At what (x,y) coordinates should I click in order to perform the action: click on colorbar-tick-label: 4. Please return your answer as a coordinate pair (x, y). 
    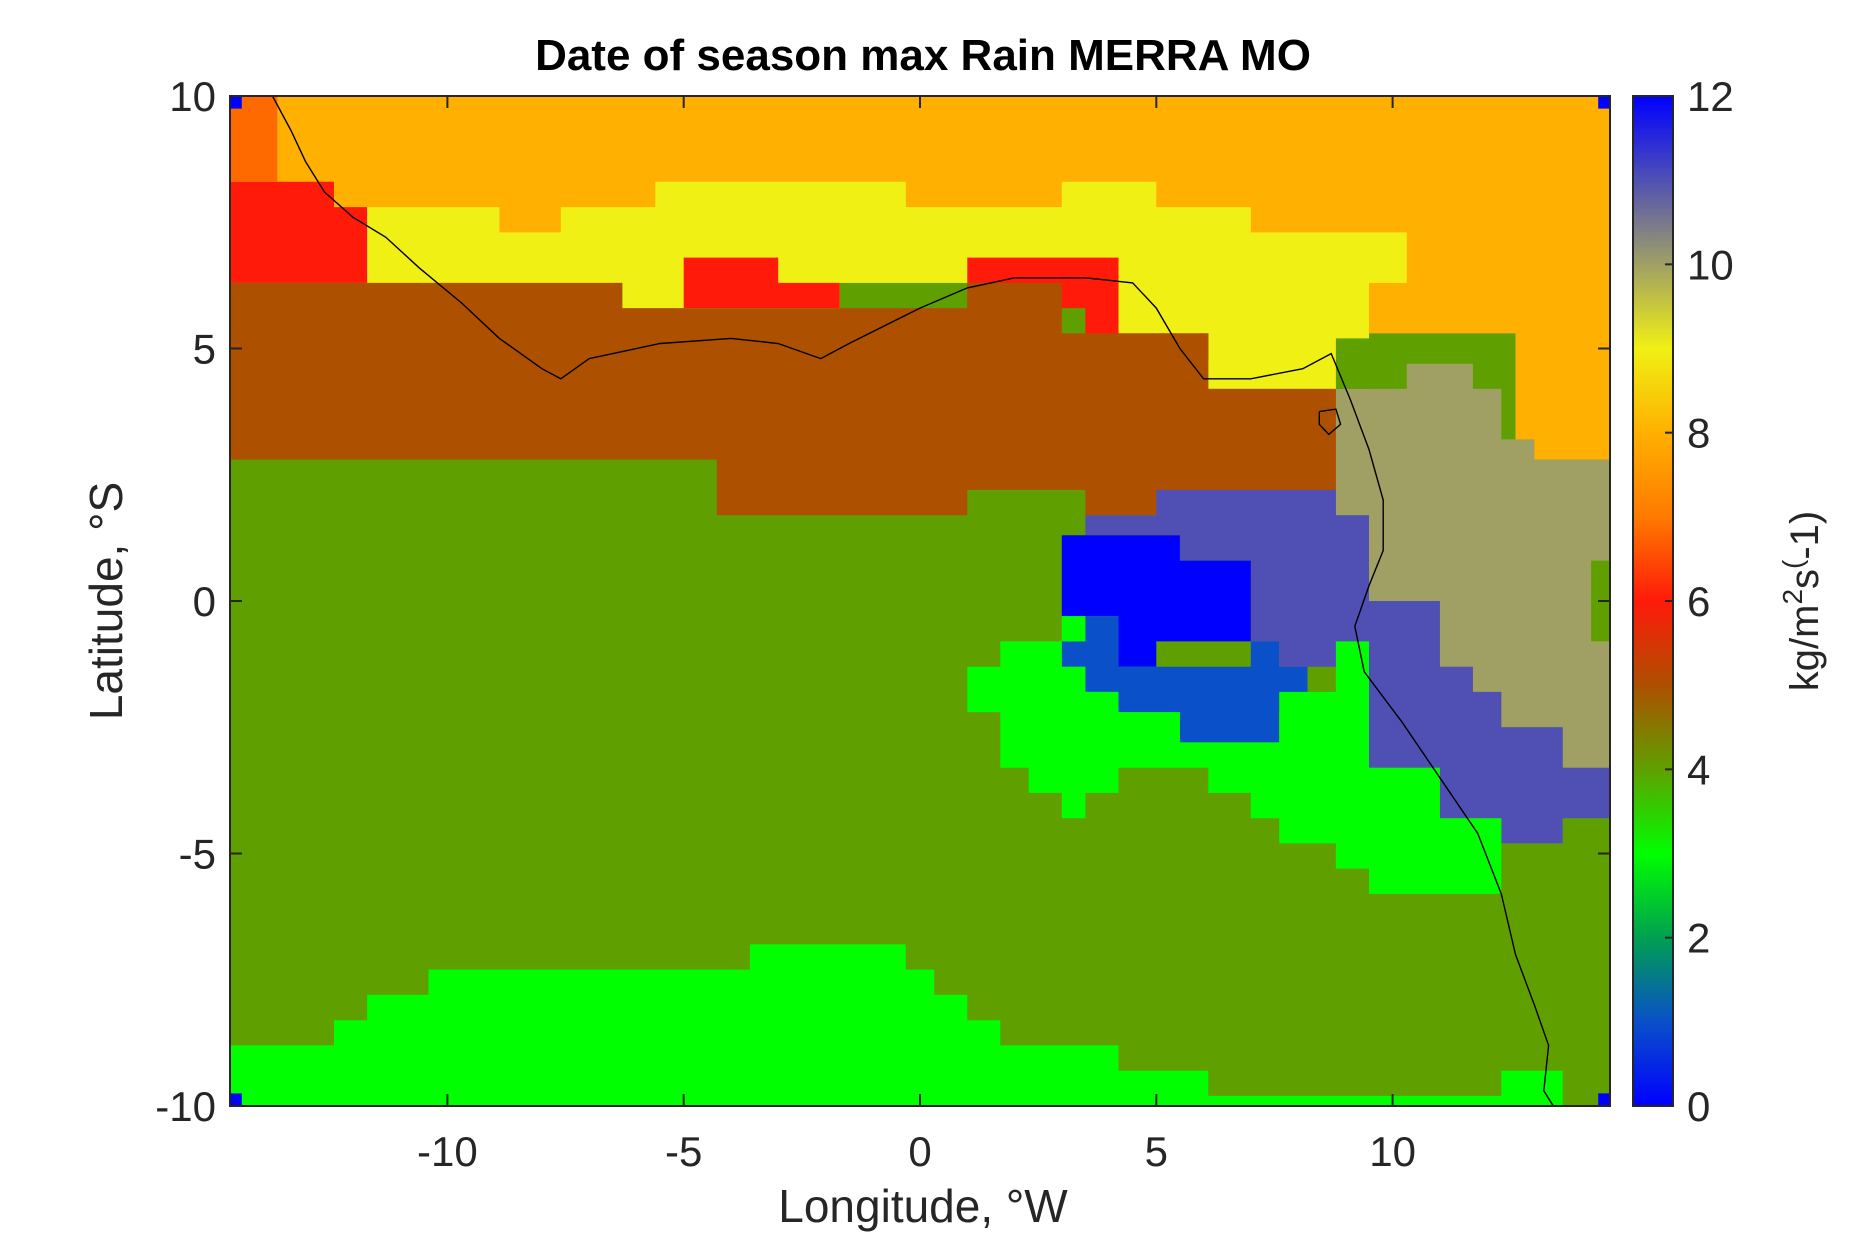
    Looking at the image, I should click on (1698, 769).